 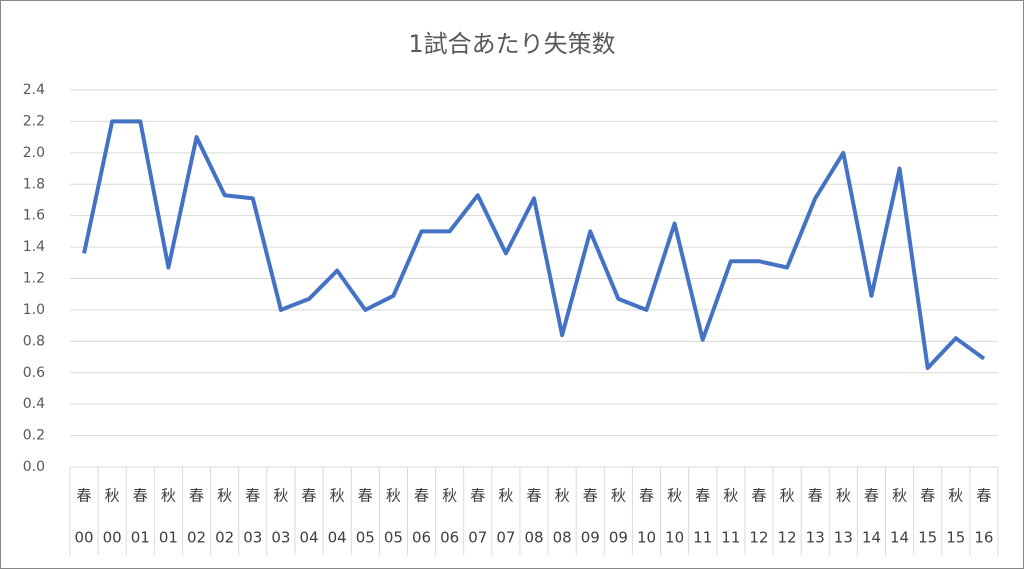 I want to click on y-tick-label: 1.4, so click(x=34, y=247).